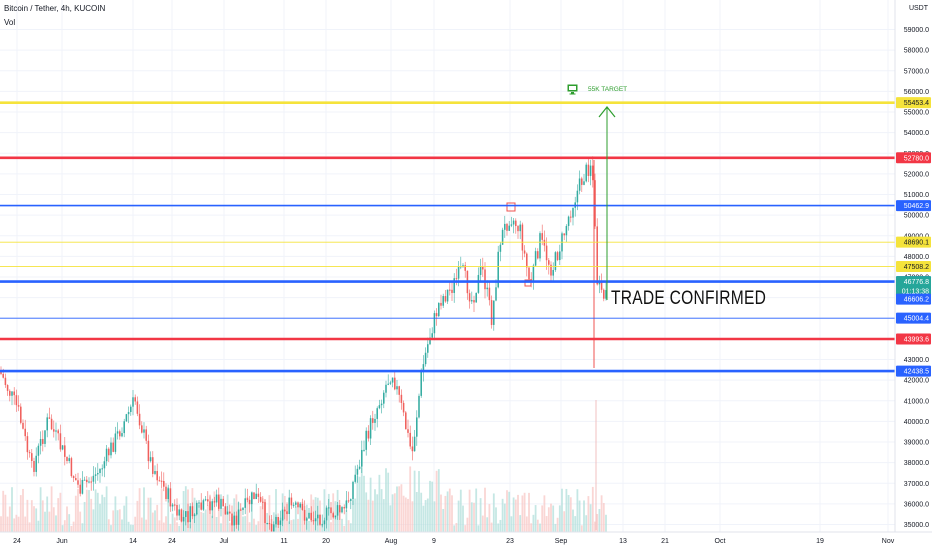 Image resolution: width=932 pixels, height=555 pixels. What do you see at coordinates (61, 541) in the screenshot?
I see `time-tick-label: Jun` at bounding box center [61, 541].